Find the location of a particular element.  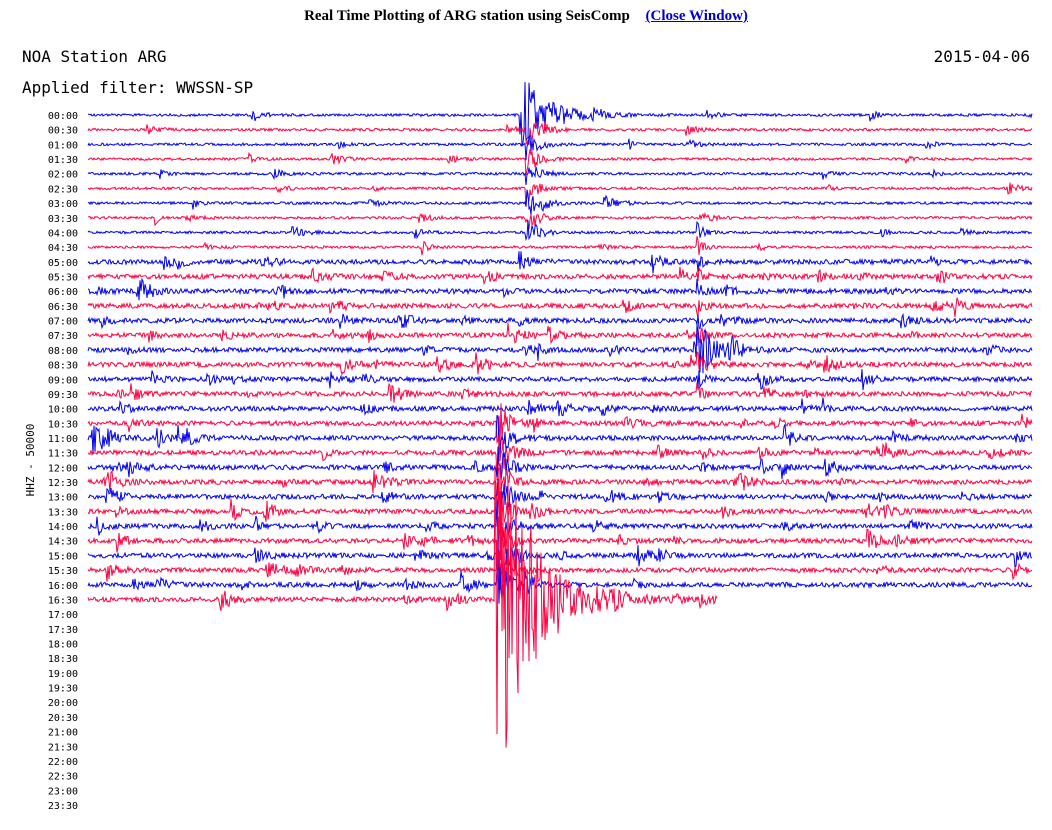

time-label: 17:30 is located at coordinates (63, 630).